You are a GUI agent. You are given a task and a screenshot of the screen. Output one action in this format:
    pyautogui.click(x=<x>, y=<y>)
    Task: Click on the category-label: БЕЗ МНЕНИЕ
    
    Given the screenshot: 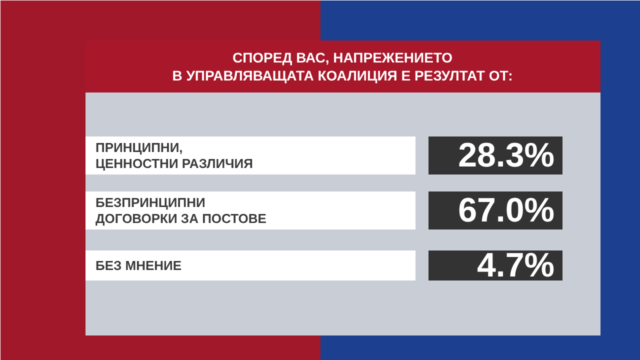 What is the action you would take?
    pyautogui.click(x=139, y=265)
    